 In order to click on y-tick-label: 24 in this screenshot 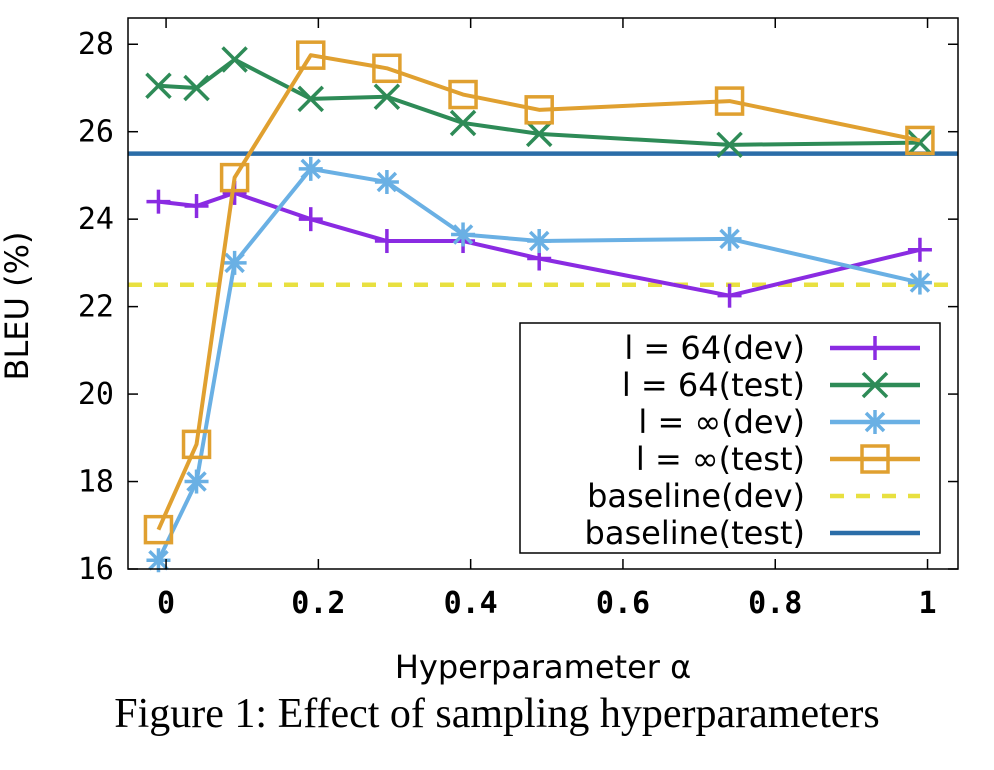, I will do `click(96, 219)`.